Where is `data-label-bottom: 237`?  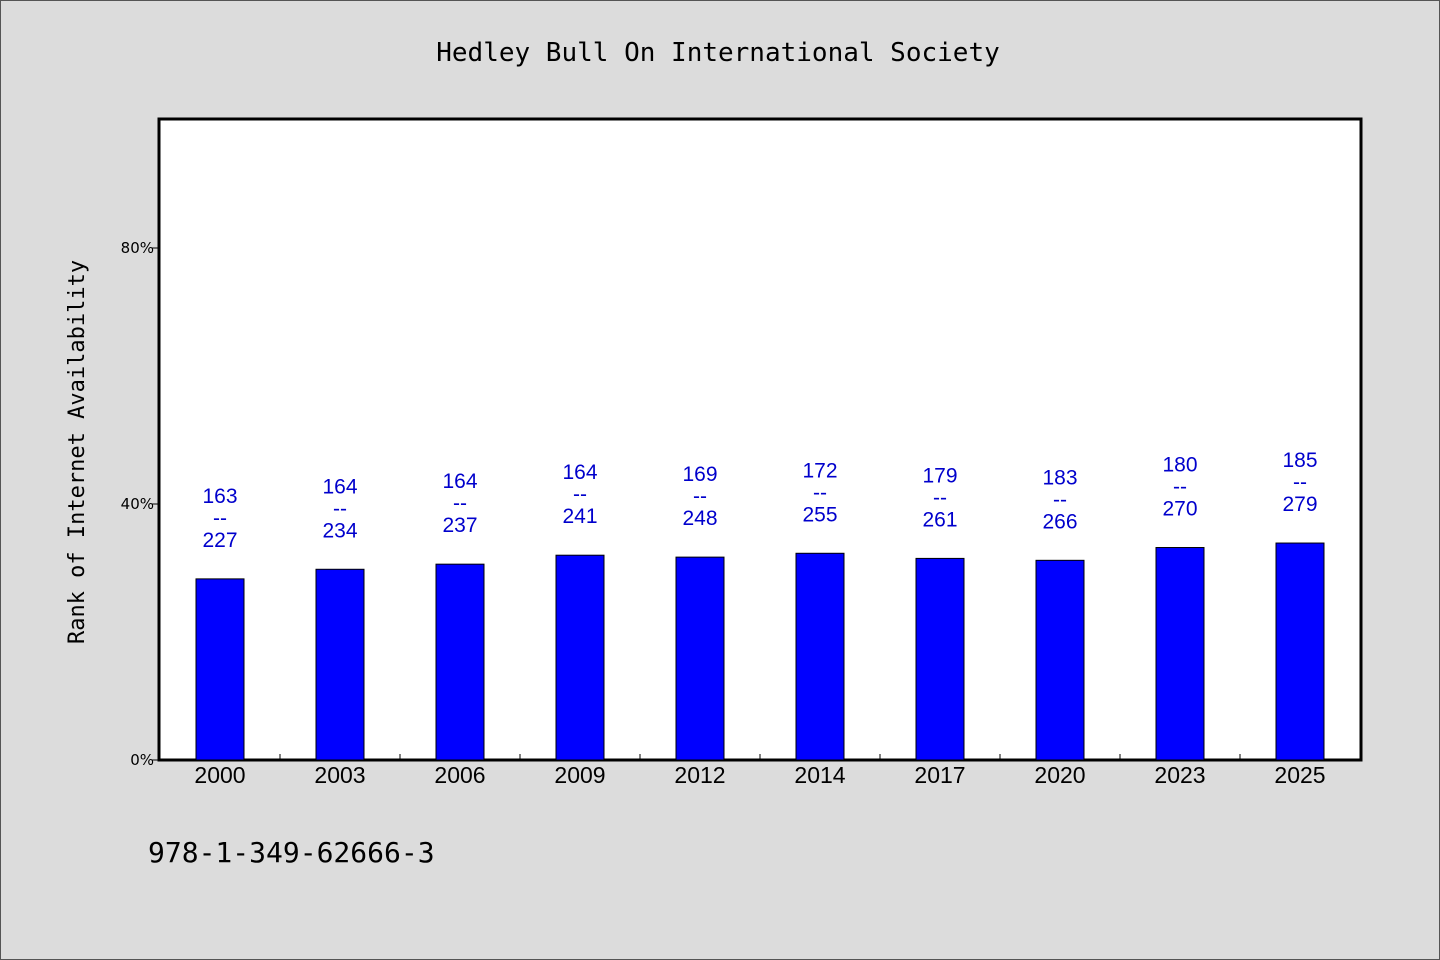 data-label-bottom: 237 is located at coordinates (459, 525).